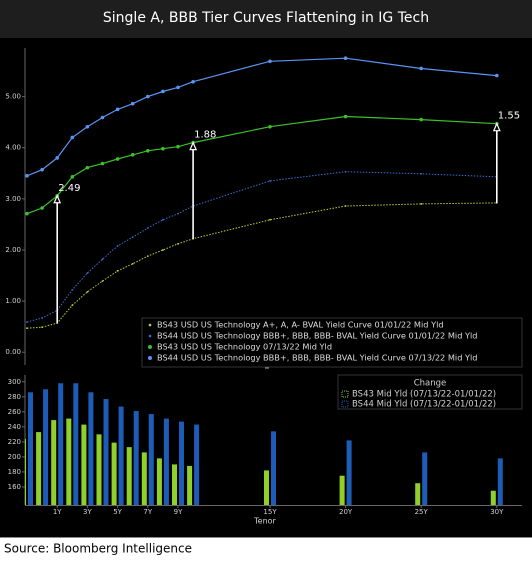 The image size is (532, 561). Describe the element at coordinates (244, 347) in the screenshot. I see `legend-label: BS43 USD US Technology 07/13/22 Mid Yld` at that location.